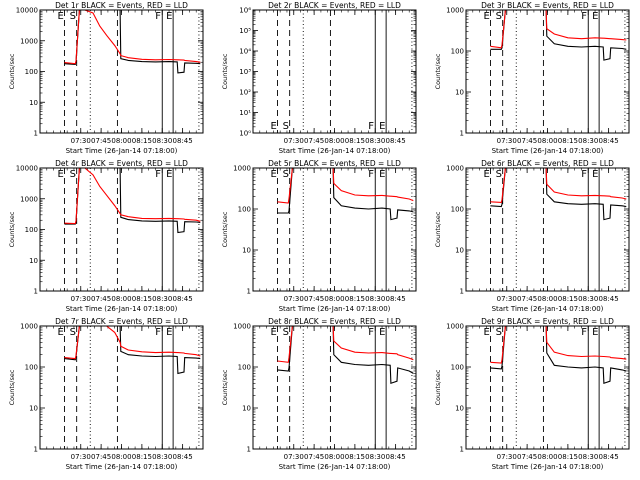 Image resolution: width=640 pixels, height=480 pixels. Describe the element at coordinates (245, 11) in the screenshot. I see `y-tick-label: 10⁶` at that location.